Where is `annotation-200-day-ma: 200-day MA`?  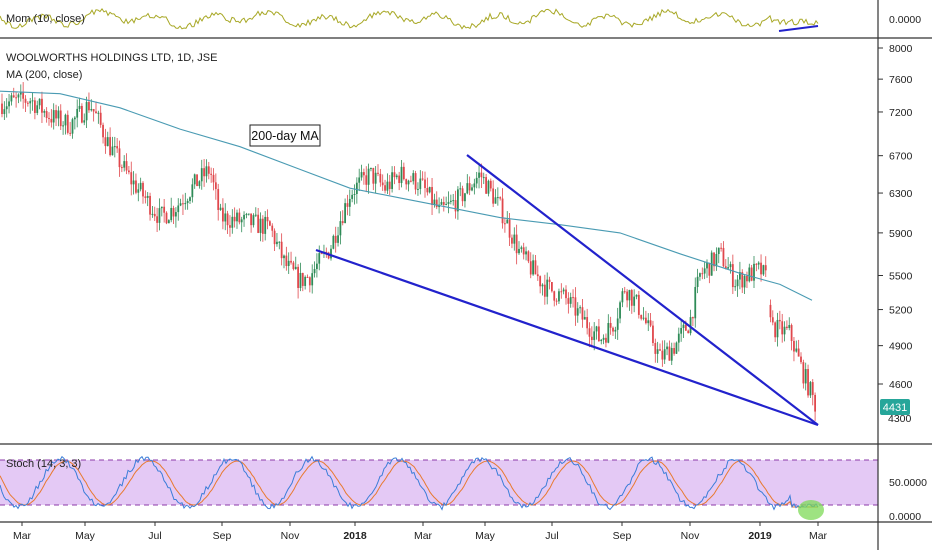 annotation-200-day-ma: 200-day MA is located at coordinates (285, 135).